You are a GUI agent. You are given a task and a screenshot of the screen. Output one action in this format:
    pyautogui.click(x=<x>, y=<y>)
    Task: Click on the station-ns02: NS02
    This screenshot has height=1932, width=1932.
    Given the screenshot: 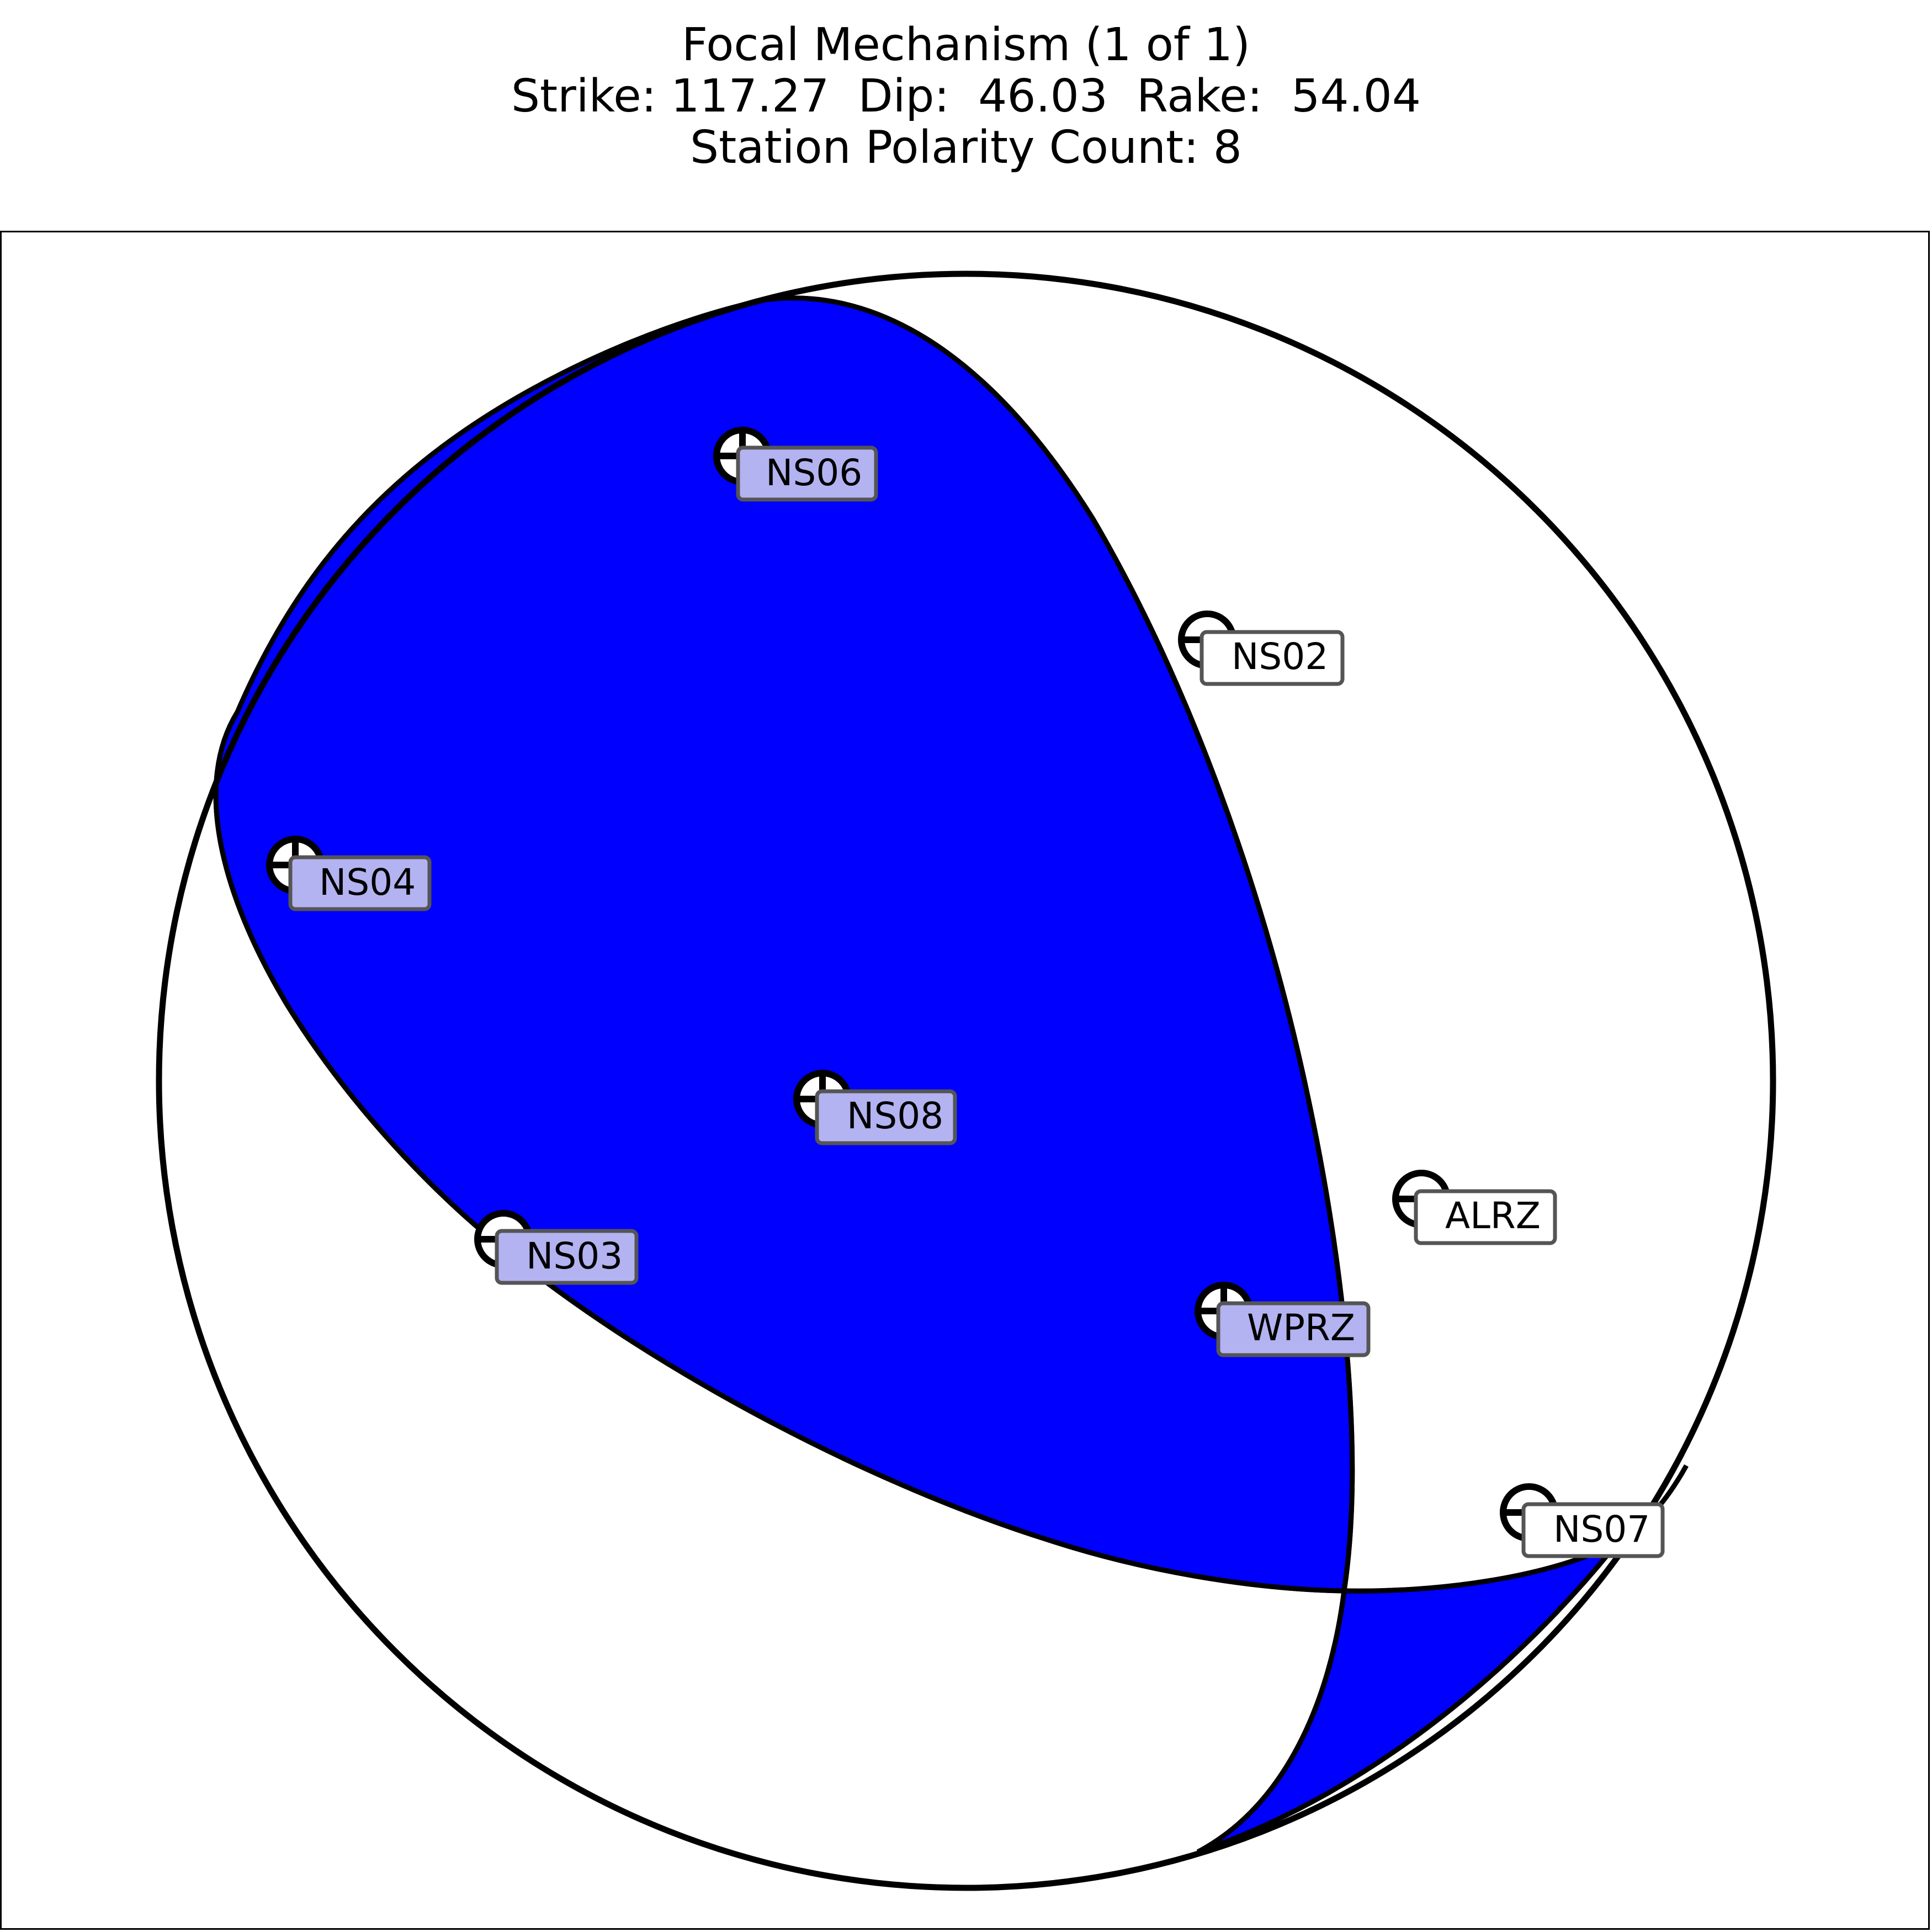 What is the action you would take?
    pyautogui.click(x=1262, y=649)
    